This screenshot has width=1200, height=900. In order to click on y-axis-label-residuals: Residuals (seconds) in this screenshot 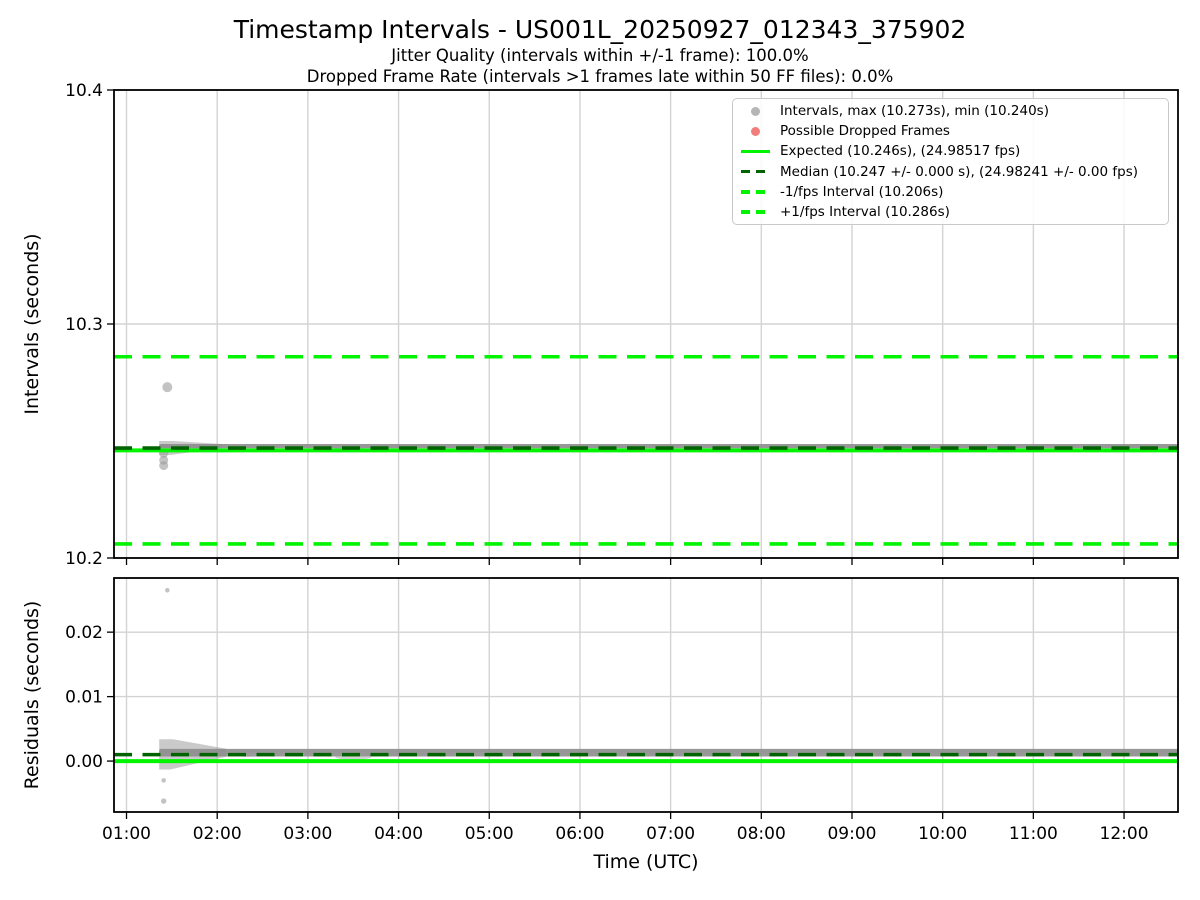, I will do `click(32, 695)`.